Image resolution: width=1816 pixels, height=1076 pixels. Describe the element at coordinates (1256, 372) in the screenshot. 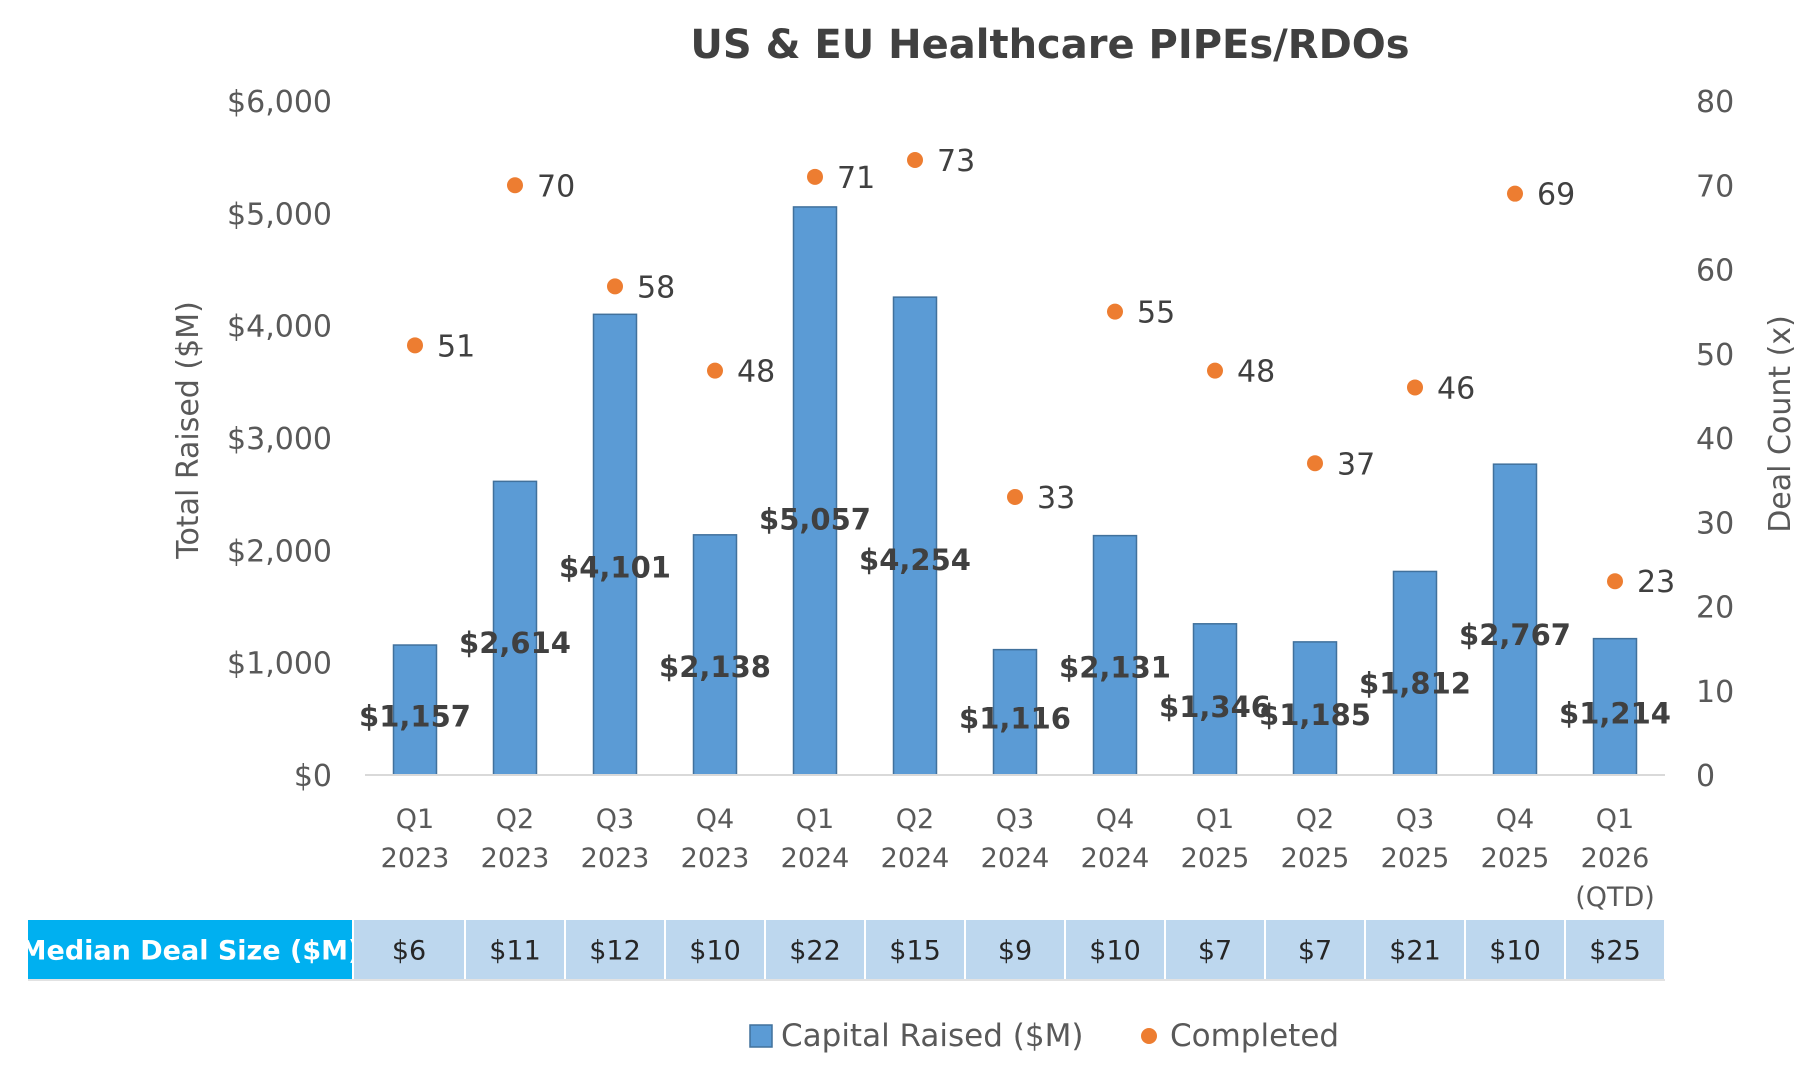

I see `point-label: 48` at that location.